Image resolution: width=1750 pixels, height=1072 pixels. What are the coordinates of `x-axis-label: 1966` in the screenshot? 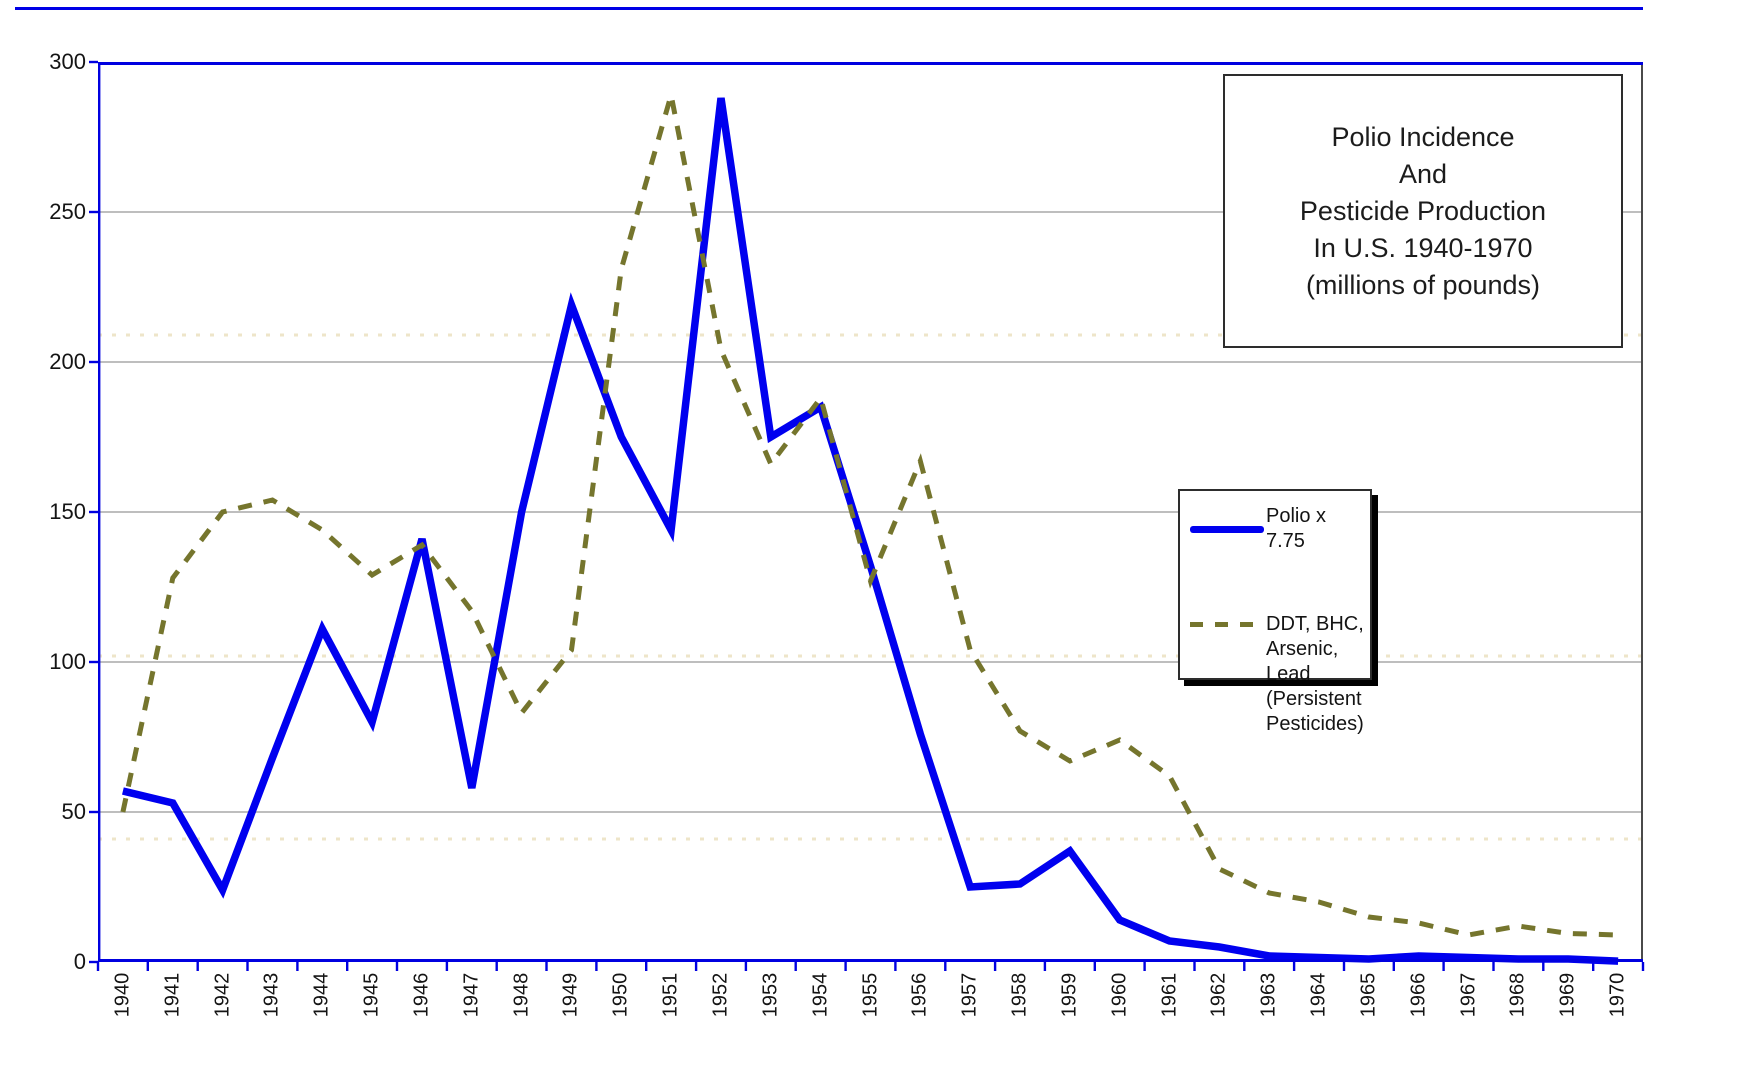 It's located at (1418, 995).